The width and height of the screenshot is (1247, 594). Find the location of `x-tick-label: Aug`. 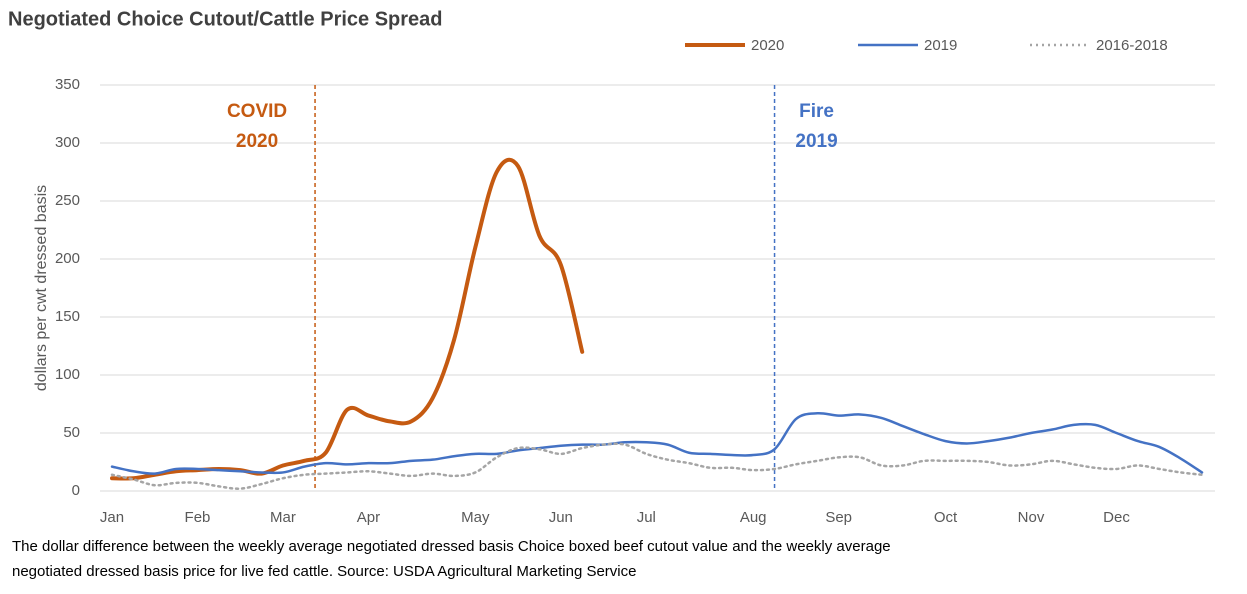

x-tick-label: Aug is located at coordinates (753, 517).